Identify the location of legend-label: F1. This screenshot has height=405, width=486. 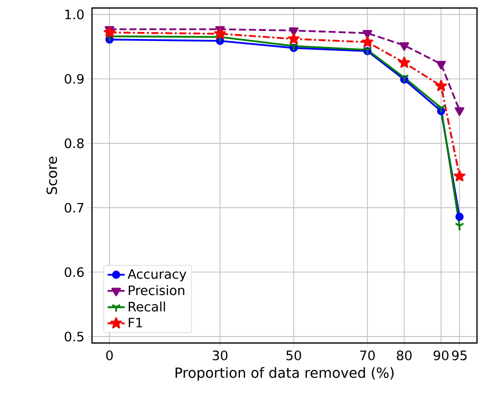
(135, 323).